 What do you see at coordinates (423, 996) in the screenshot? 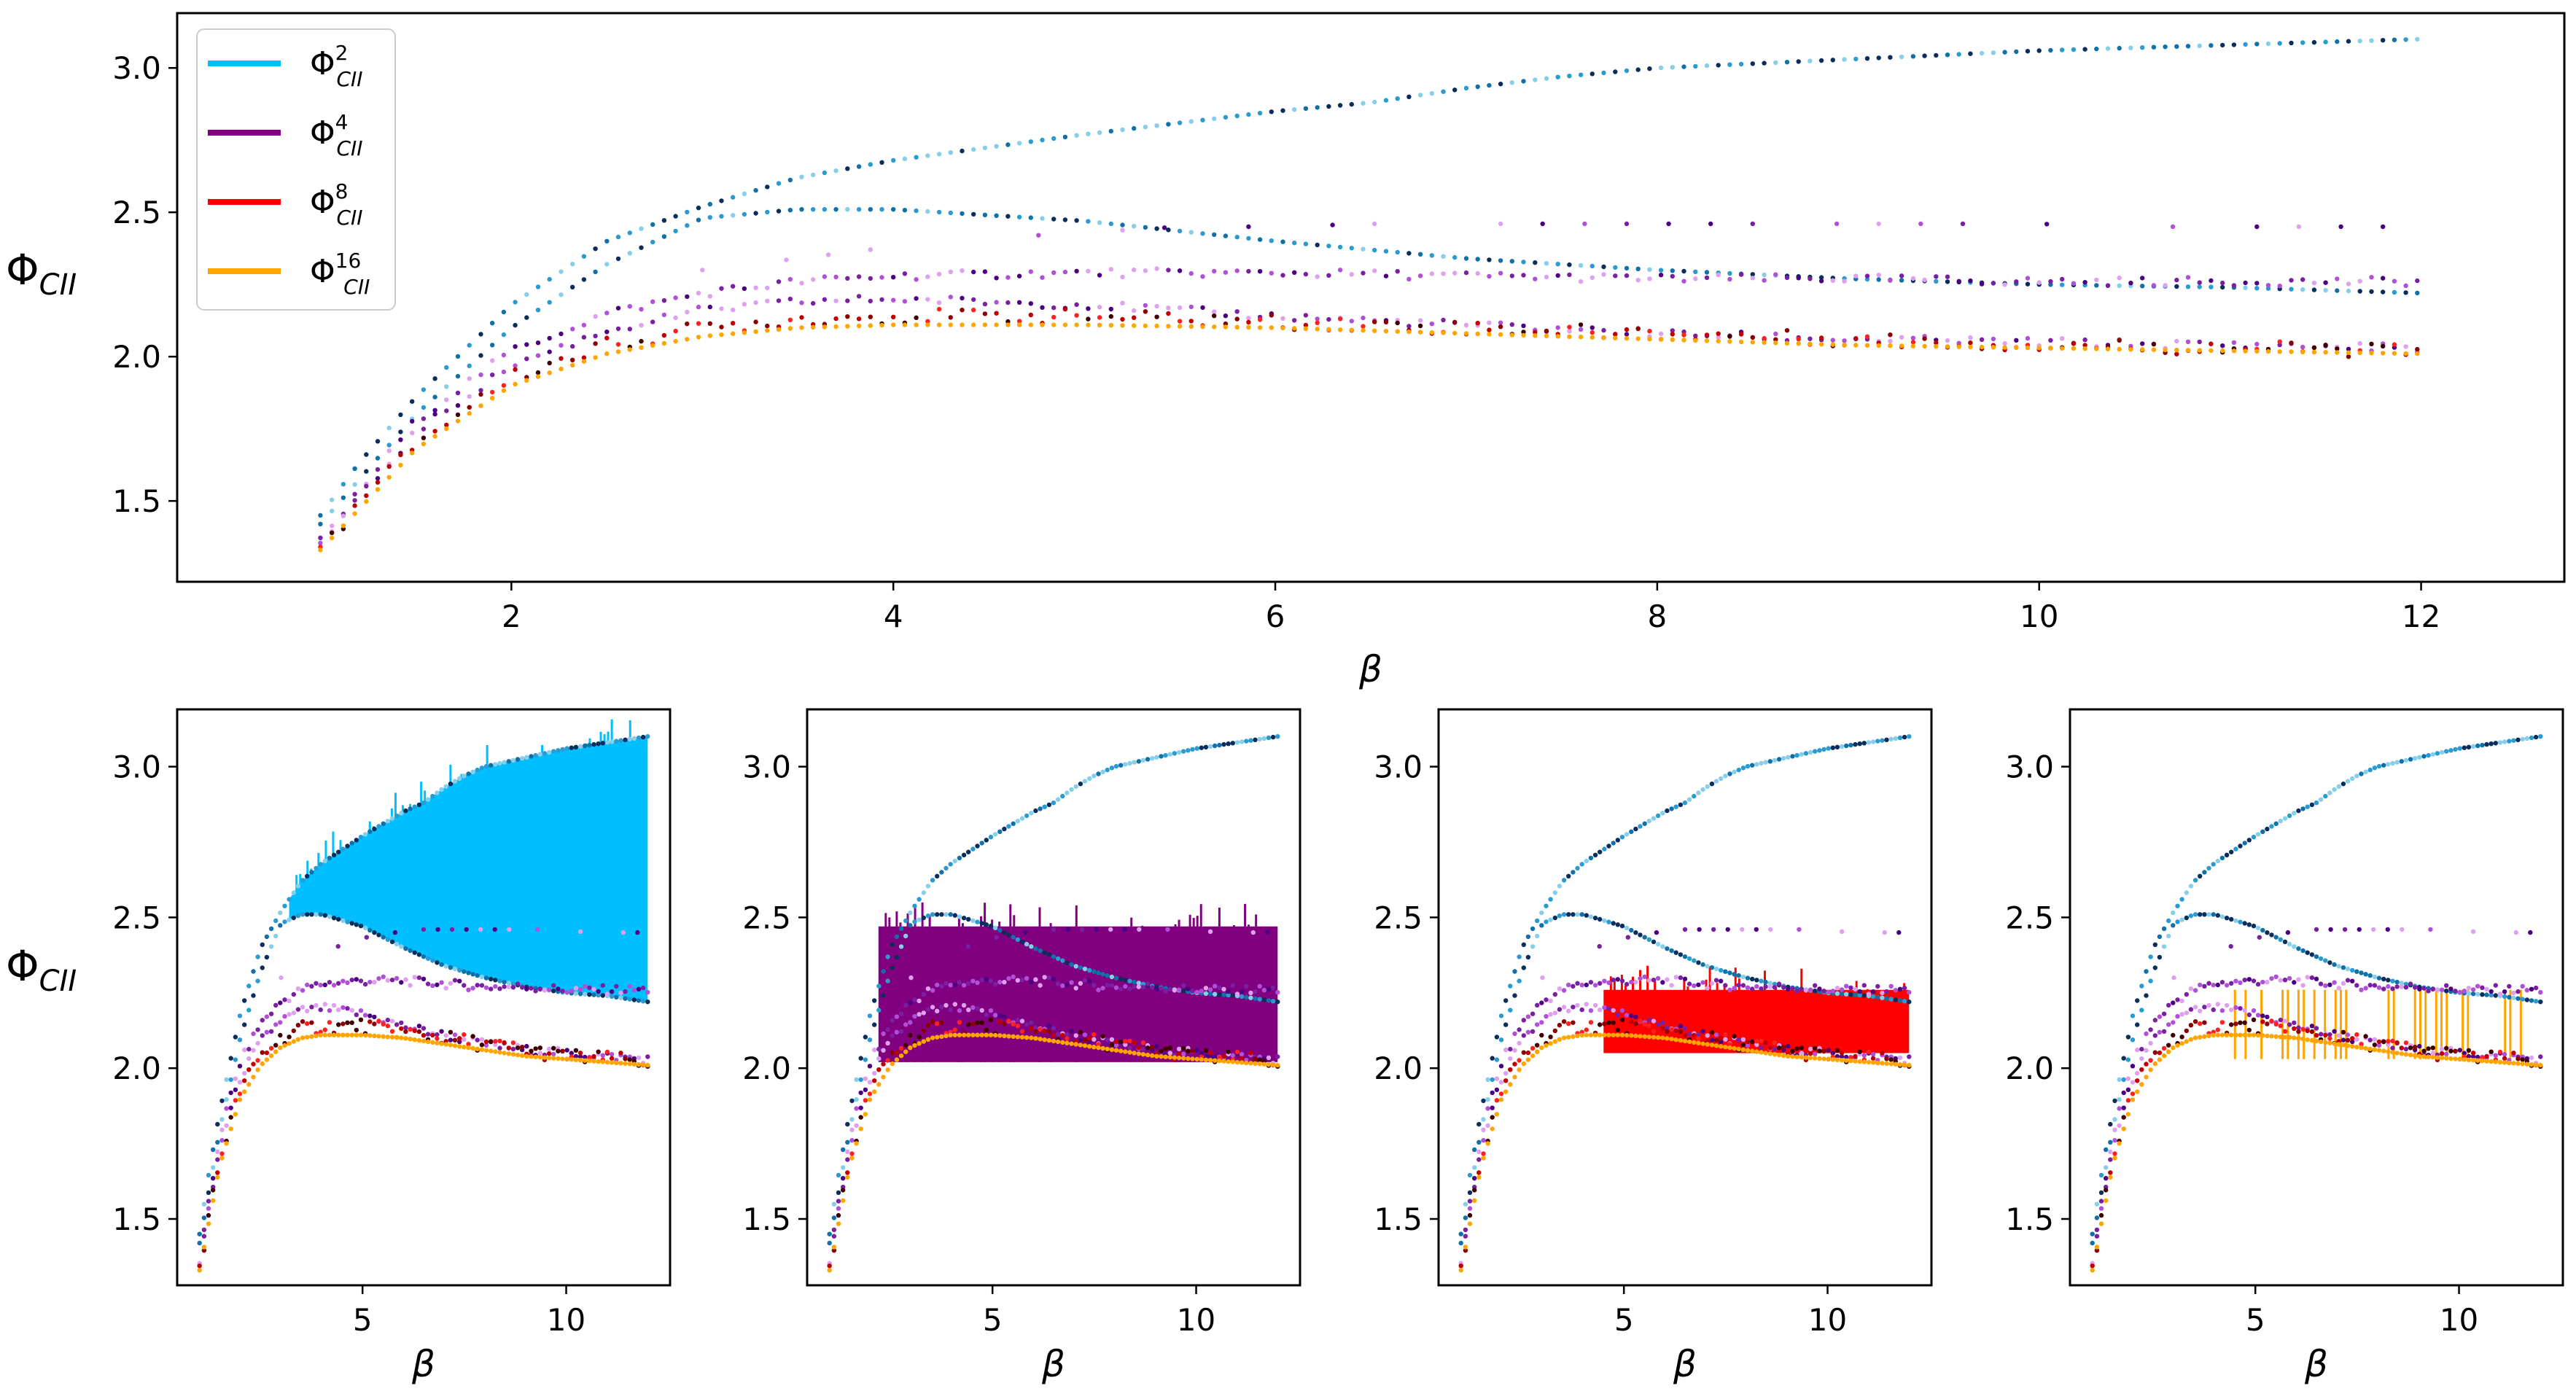
I see `bottom-1-plot-marks` at bounding box center [423, 996].